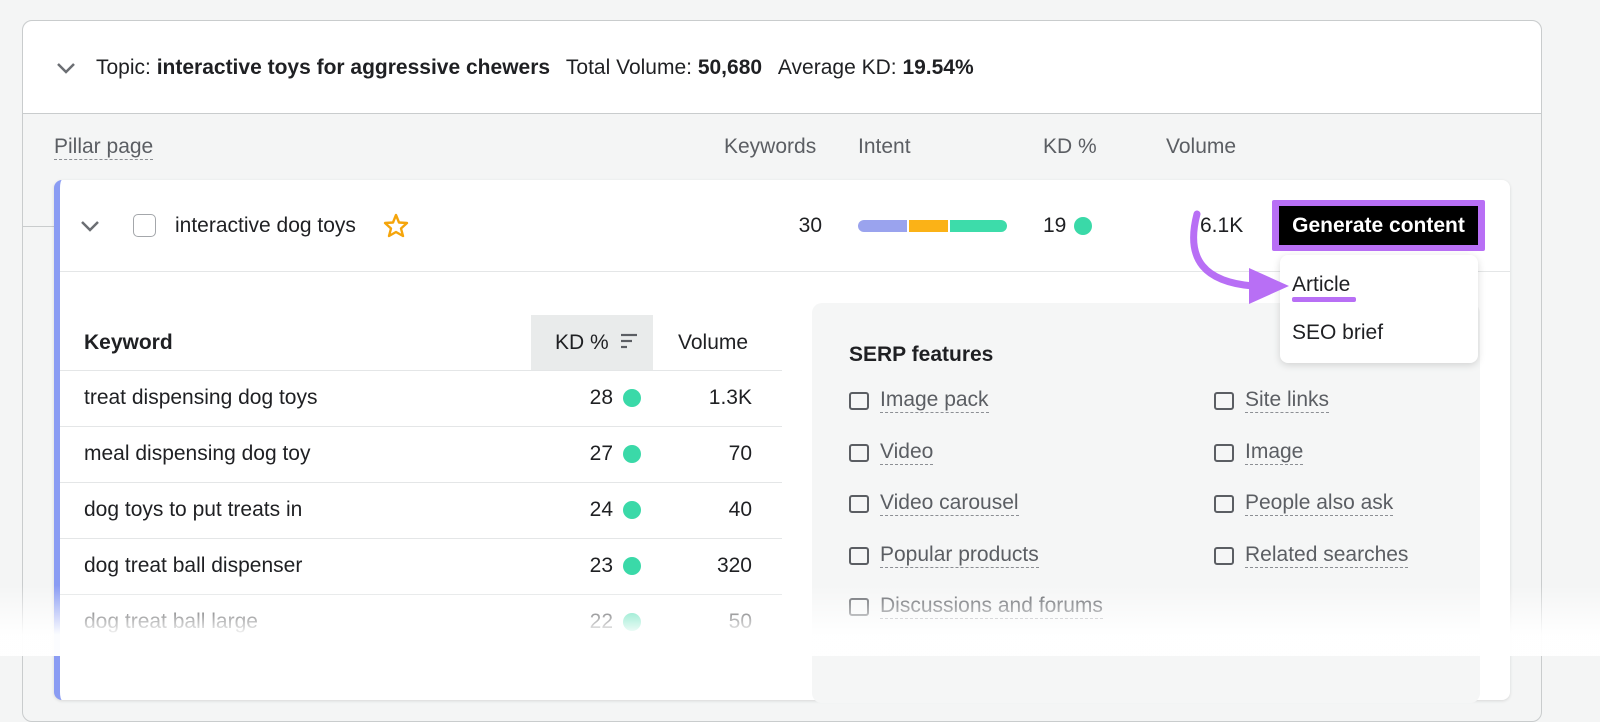 This screenshot has height=722, width=1600. Describe the element at coordinates (1201, 146) in the screenshot. I see `volume-header: Volume` at that location.